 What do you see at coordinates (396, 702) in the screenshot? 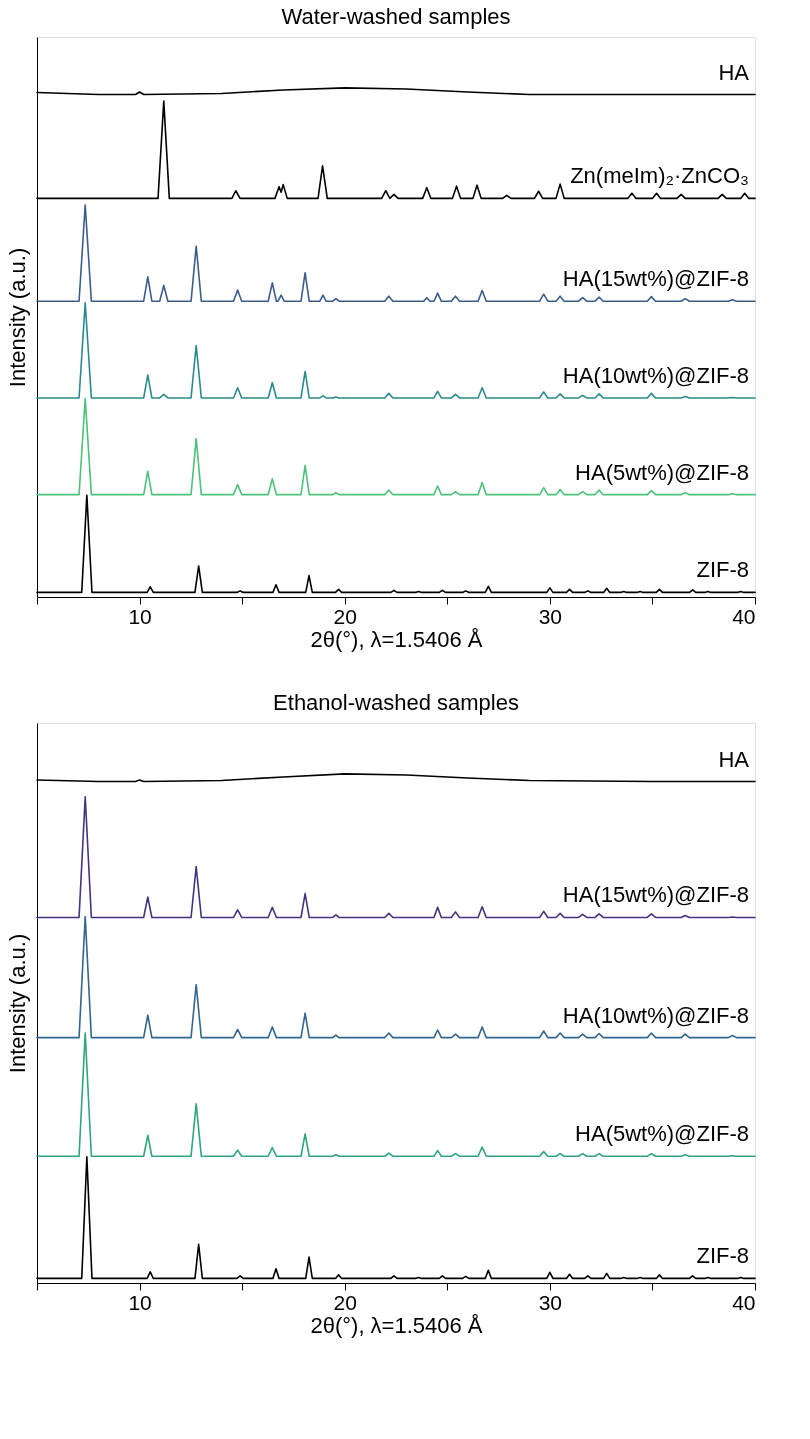
I see `chart-title: Ethanol-washed samples` at bounding box center [396, 702].